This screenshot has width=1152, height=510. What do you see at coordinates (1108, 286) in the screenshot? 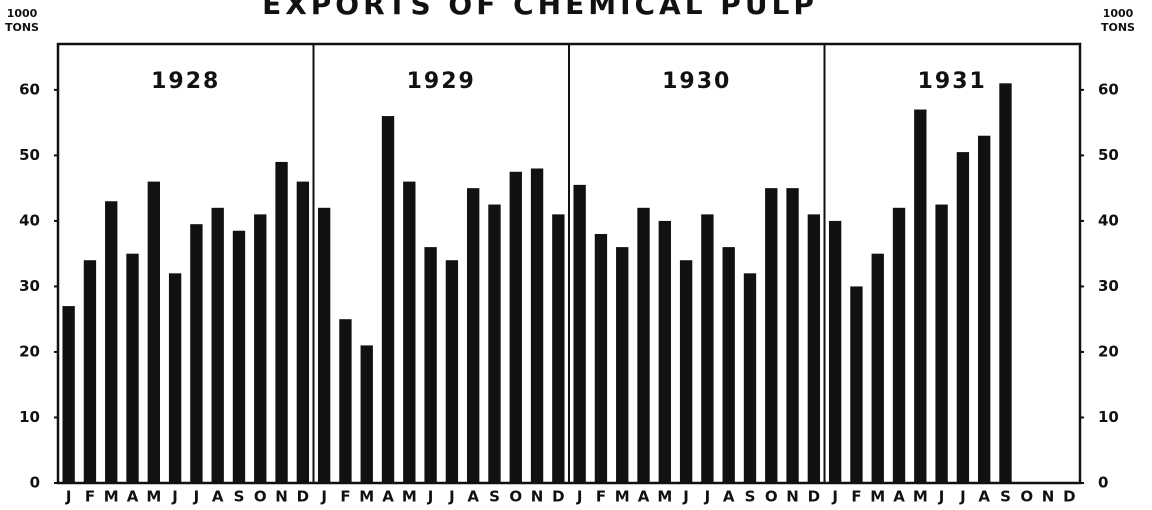
I see `y2-tick-label: 30` at bounding box center [1108, 286].